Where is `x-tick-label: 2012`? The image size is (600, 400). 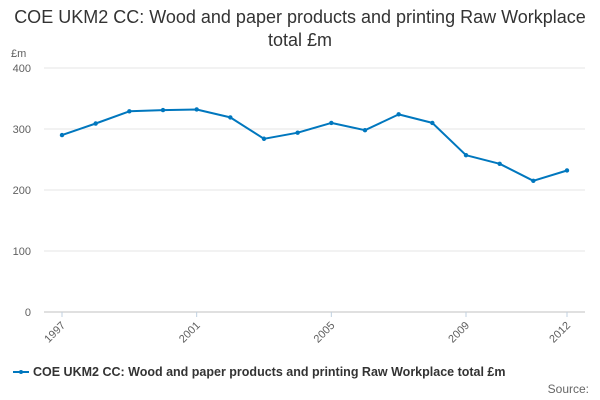
x-tick-label: 2012 is located at coordinates (560, 333).